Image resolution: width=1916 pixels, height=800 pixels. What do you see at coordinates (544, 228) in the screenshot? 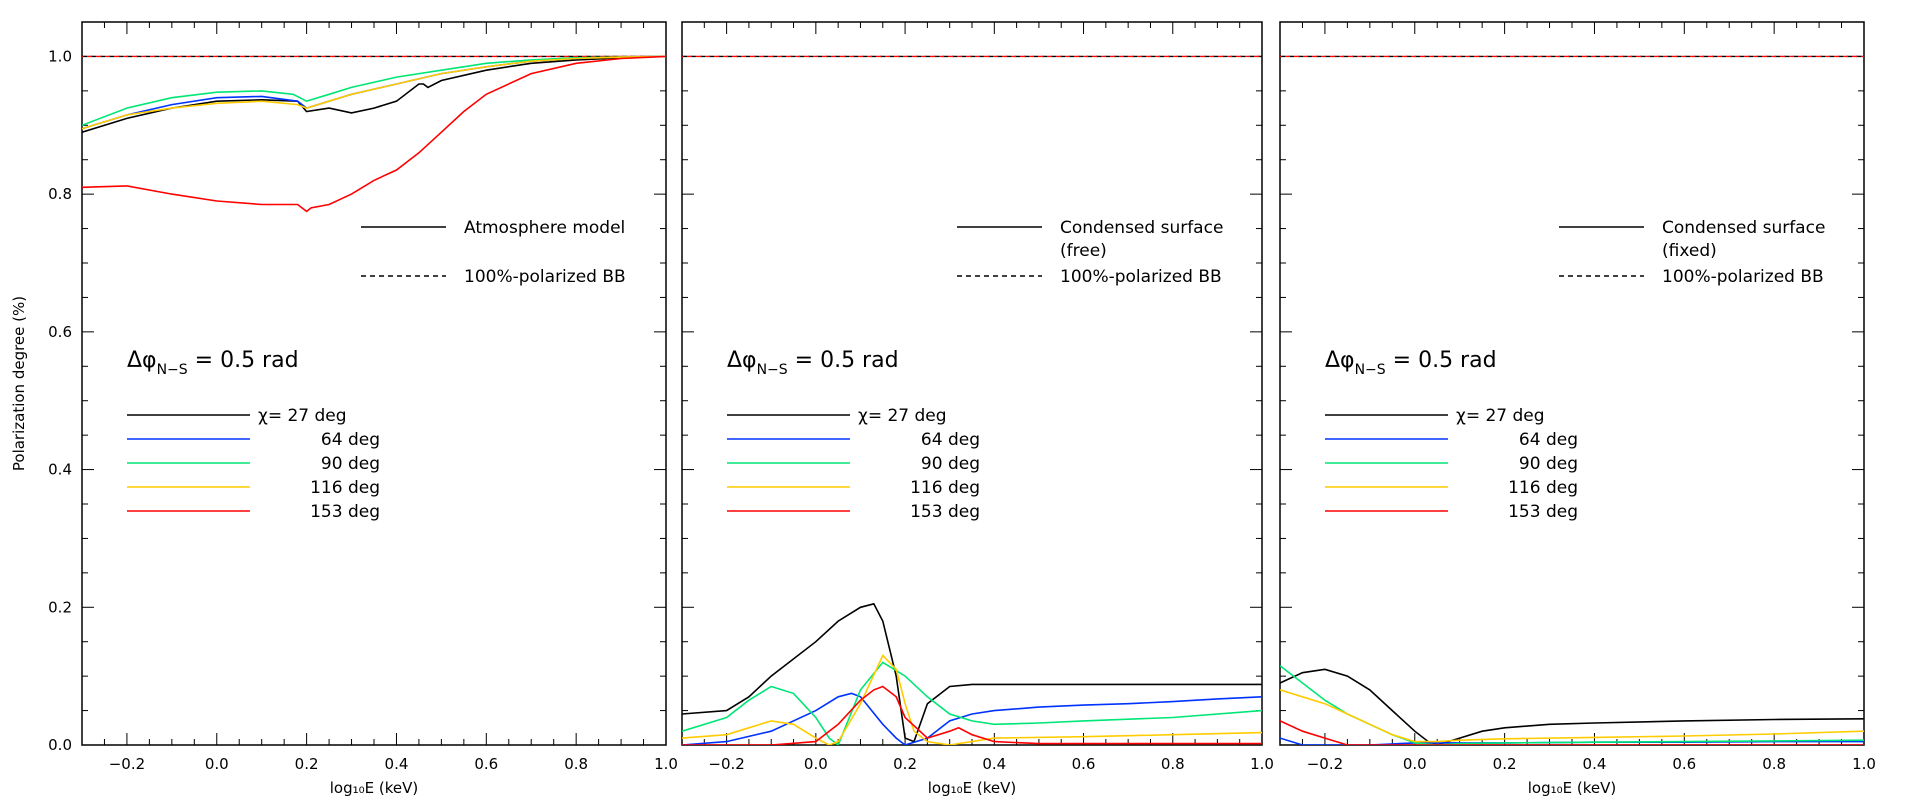
I see `legend-model-text: Atmosphere model` at bounding box center [544, 228].